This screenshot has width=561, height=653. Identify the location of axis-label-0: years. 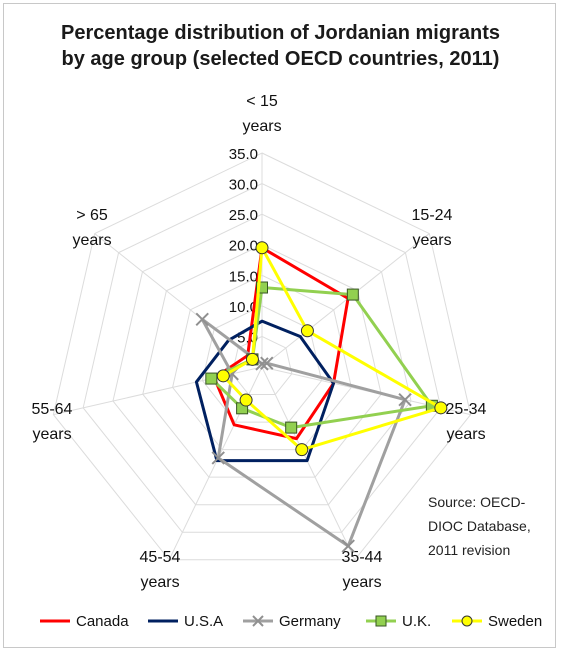
(261, 126).